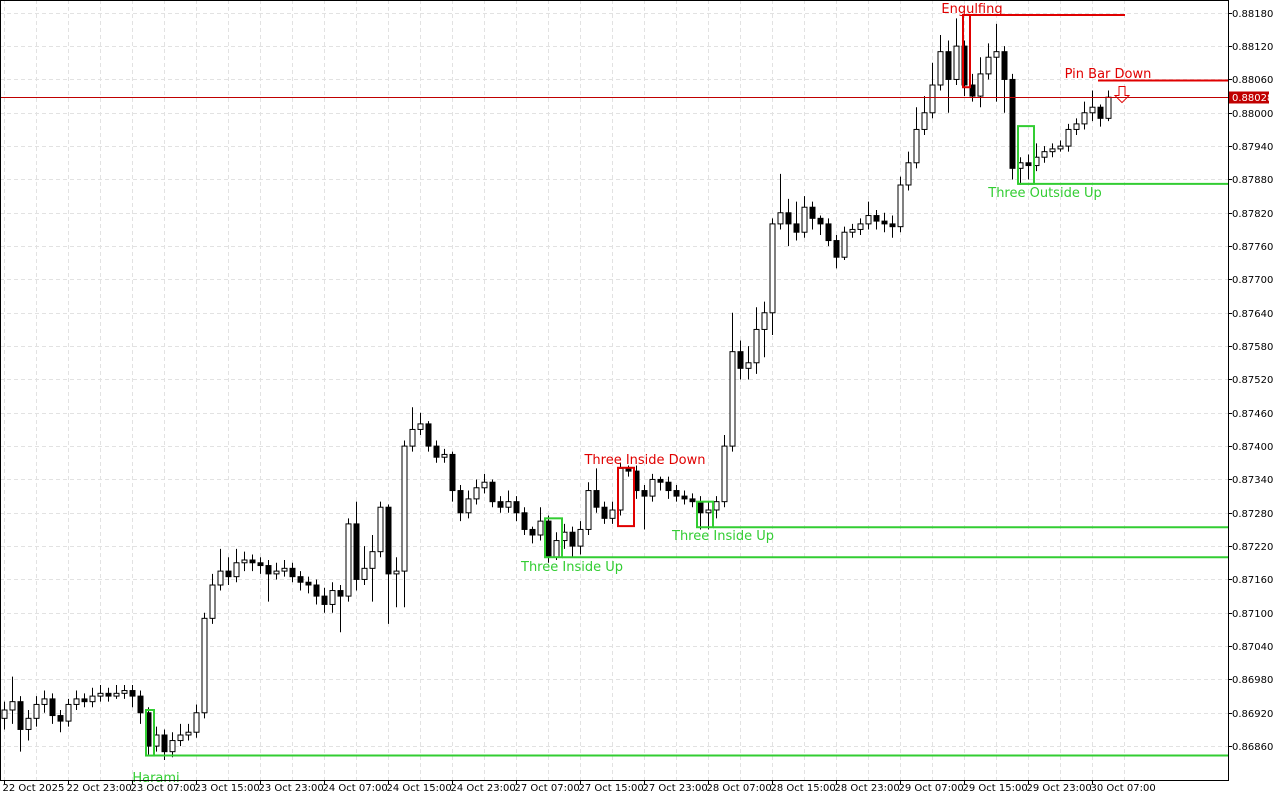  Describe the element at coordinates (1123, 788) in the screenshot. I see `x-tick-label: 30 Oct 07:00` at that location.